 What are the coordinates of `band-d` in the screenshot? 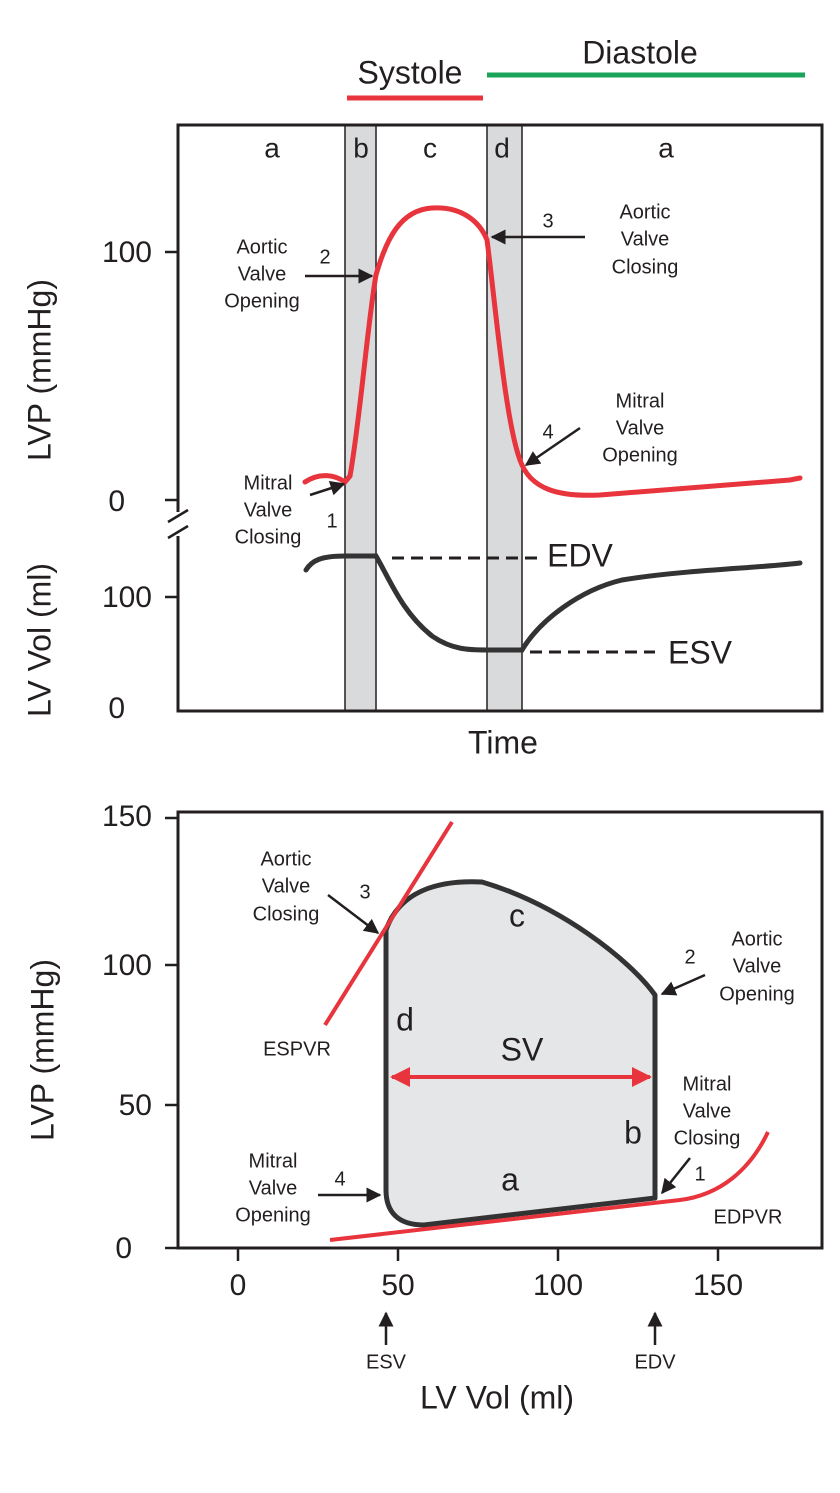 It's located at (504, 418).